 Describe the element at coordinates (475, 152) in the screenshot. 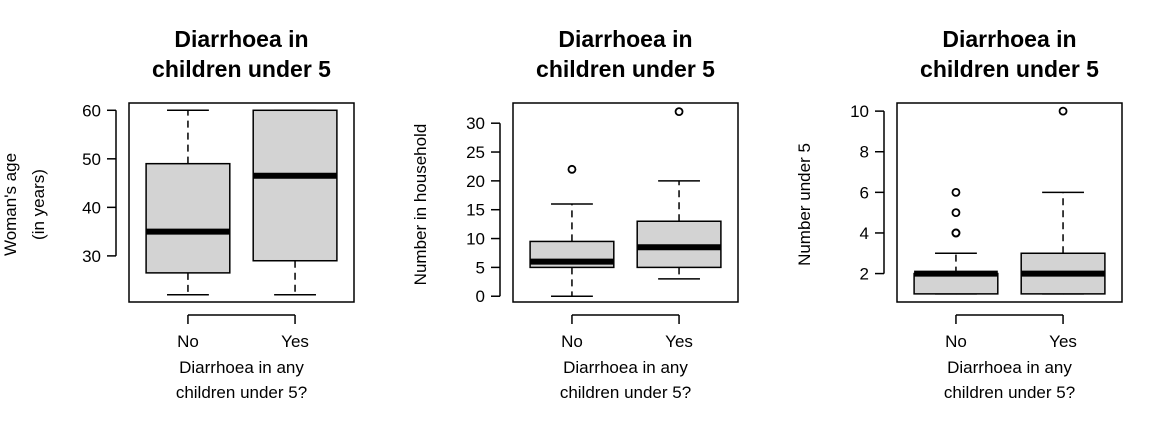

I see `y-tick-label: 25` at that location.